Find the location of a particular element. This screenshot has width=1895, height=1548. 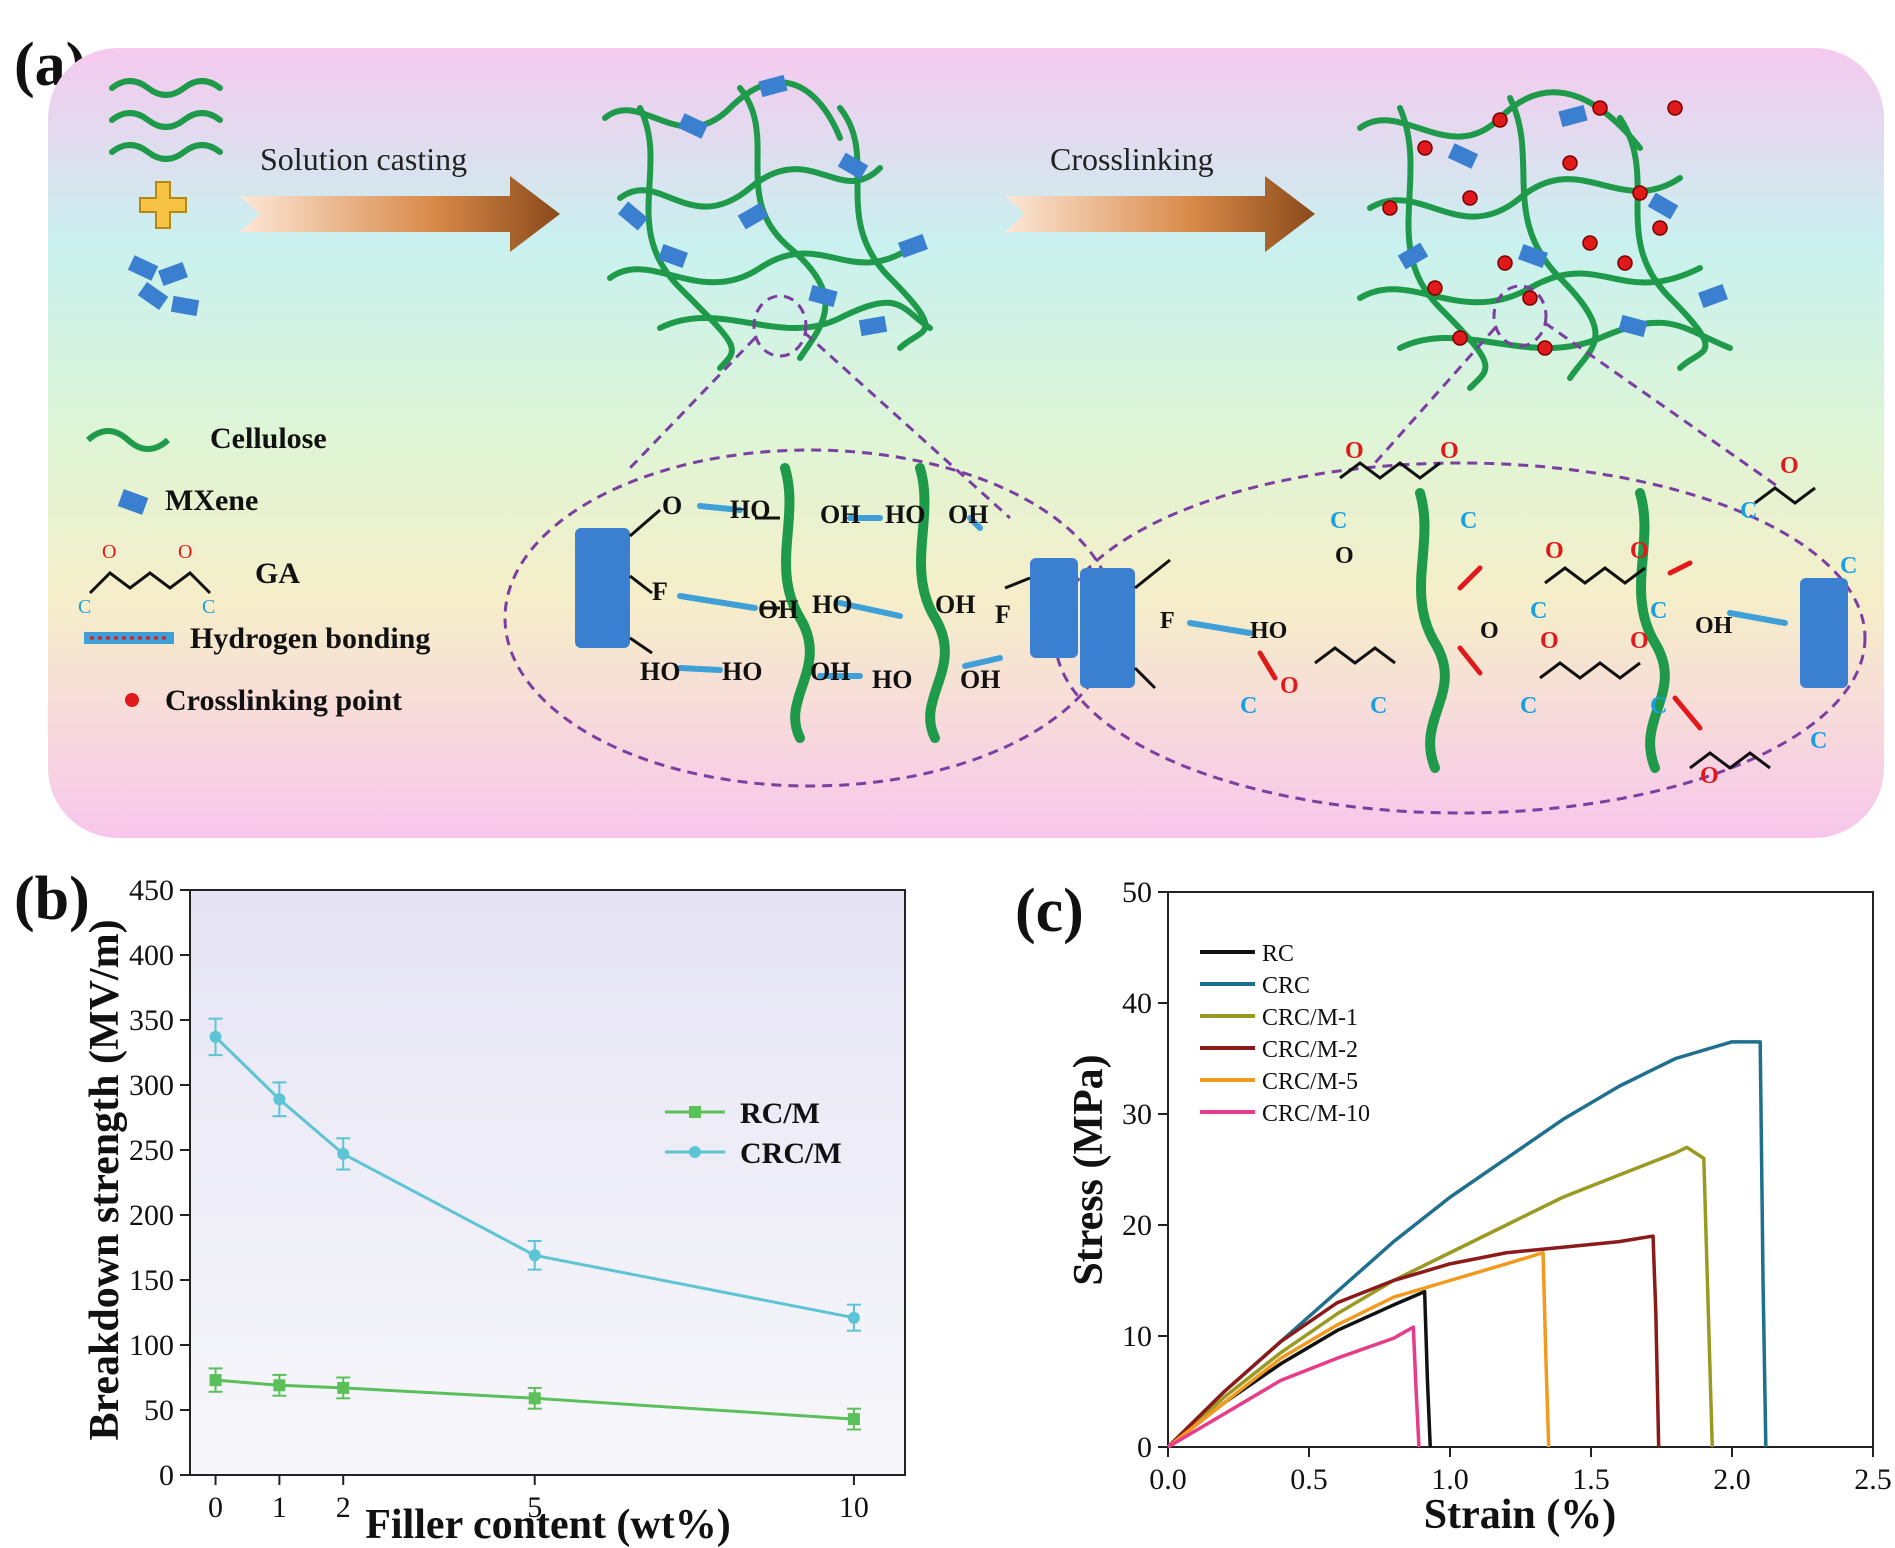

legend-label: RC/M is located at coordinates (780, 1113).